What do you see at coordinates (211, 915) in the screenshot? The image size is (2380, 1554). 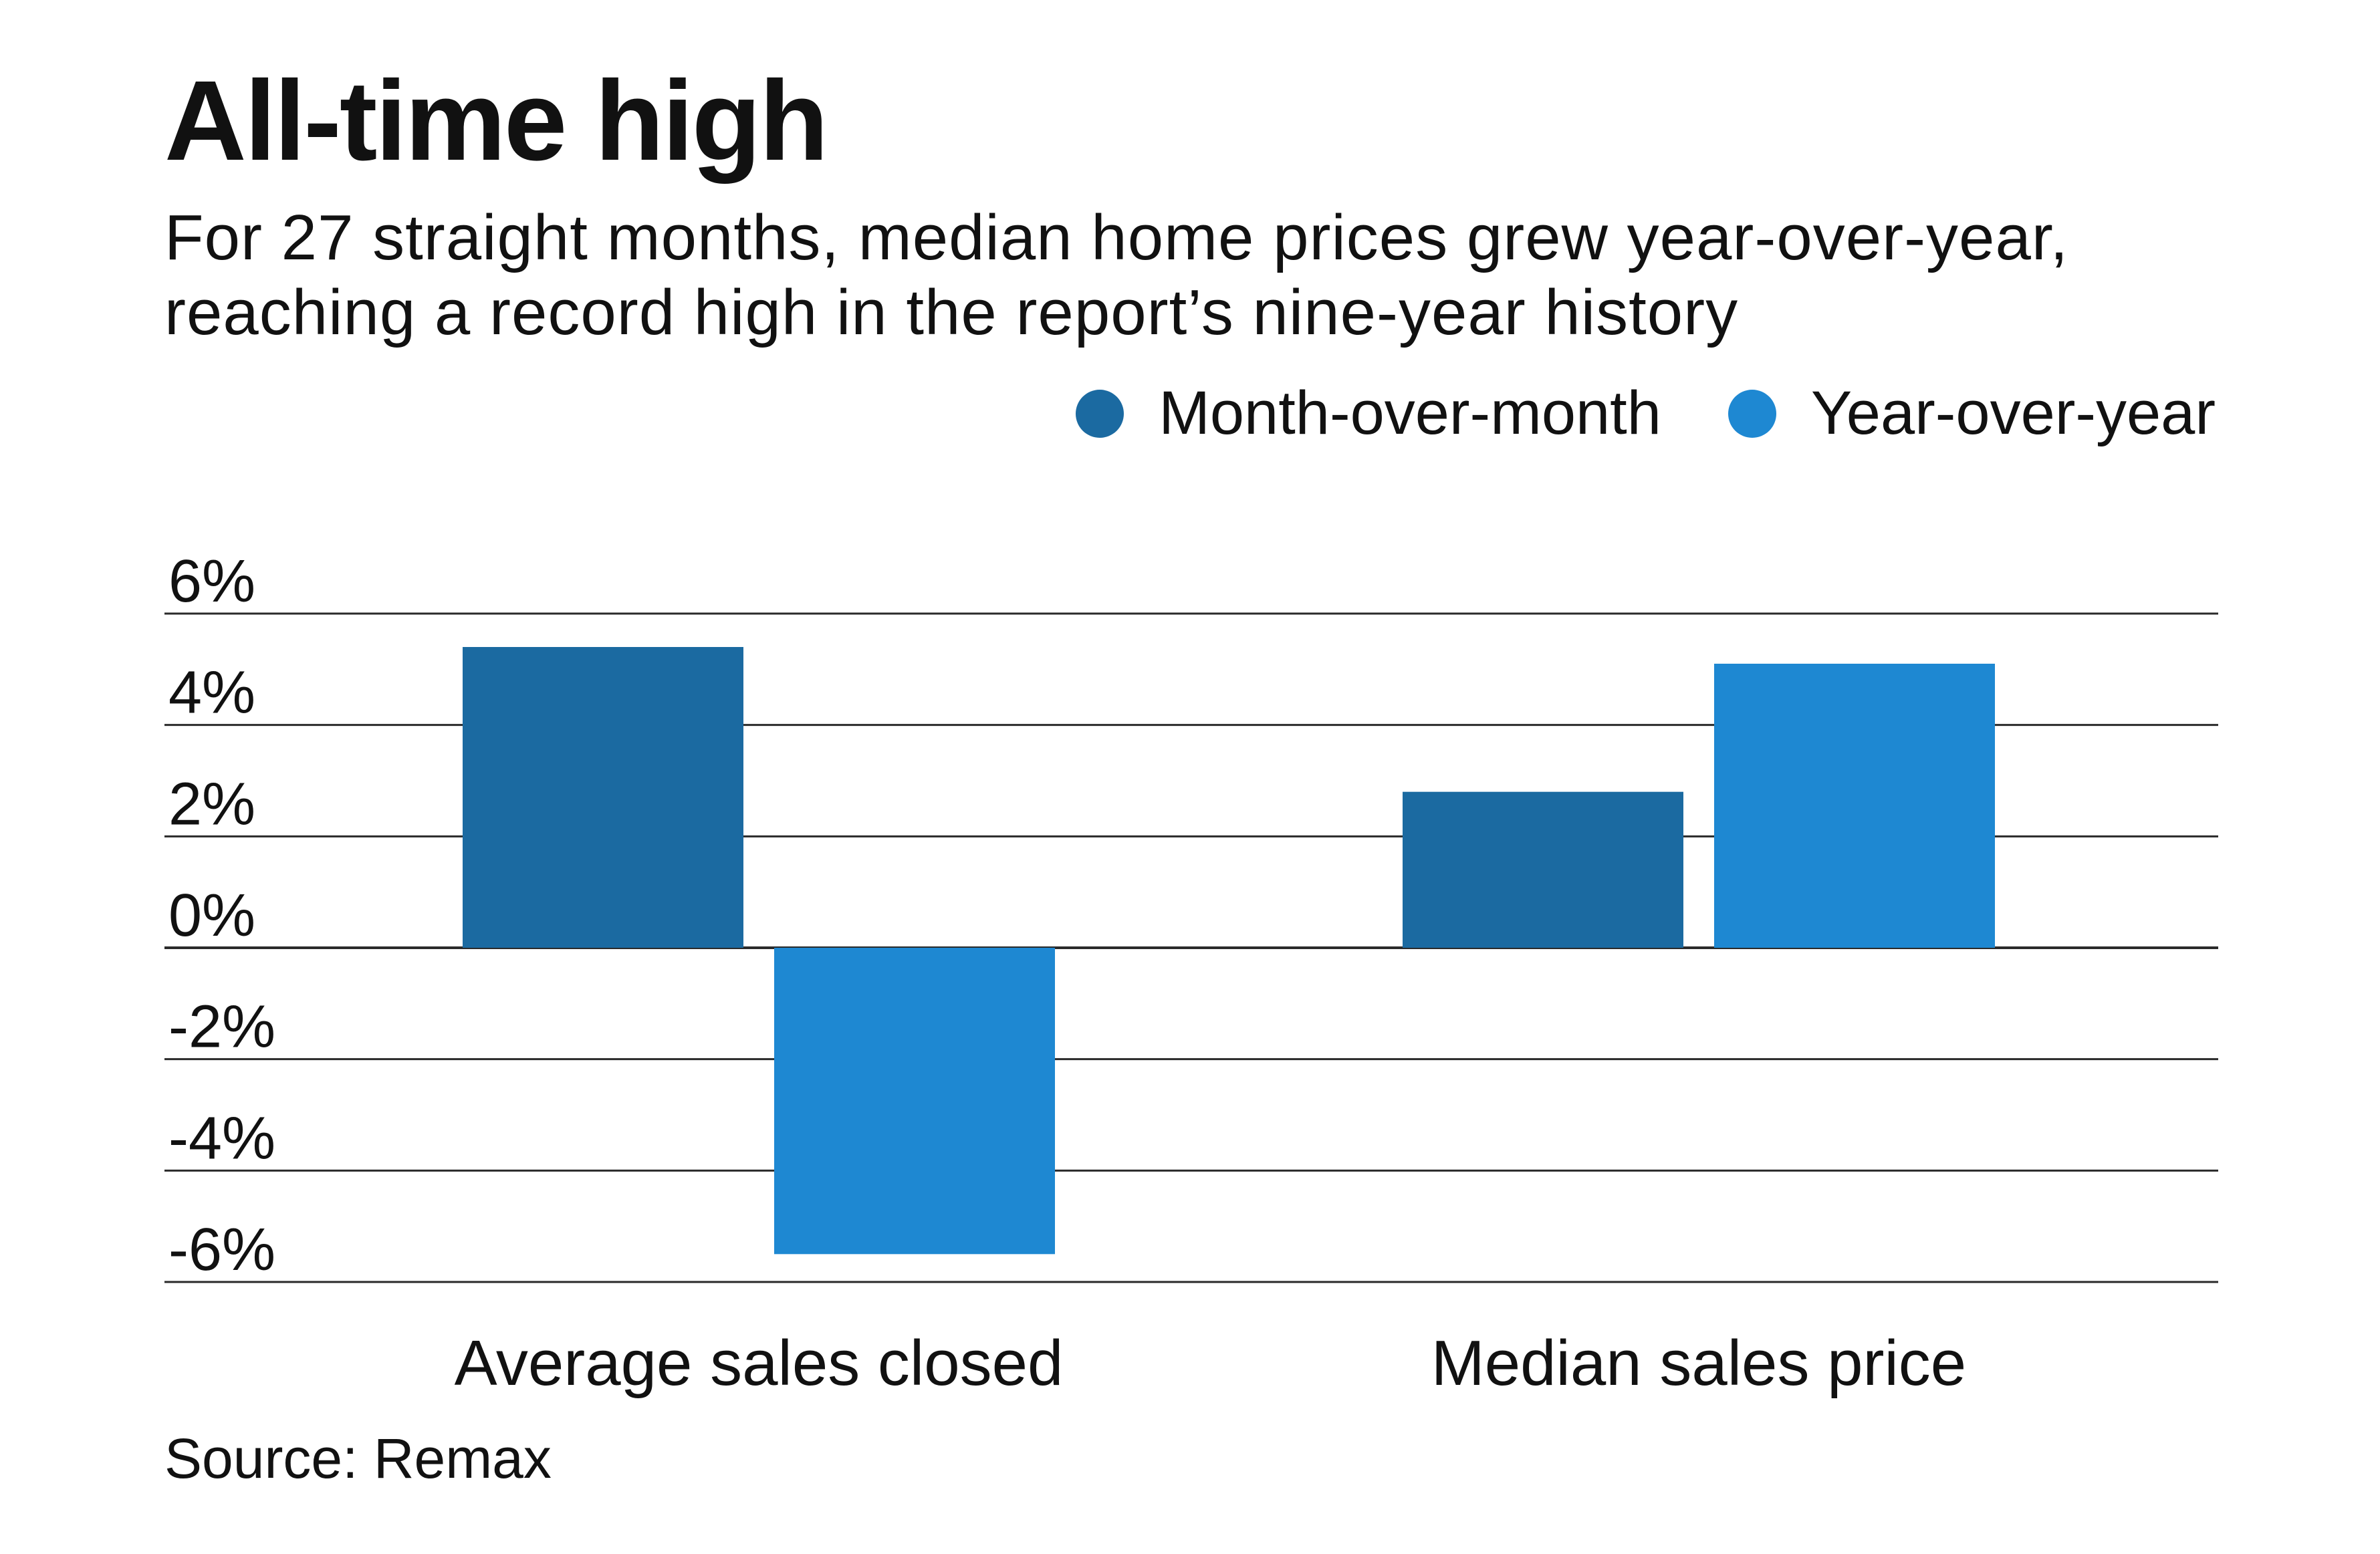 I see `y-tick-label: 0%` at bounding box center [211, 915].